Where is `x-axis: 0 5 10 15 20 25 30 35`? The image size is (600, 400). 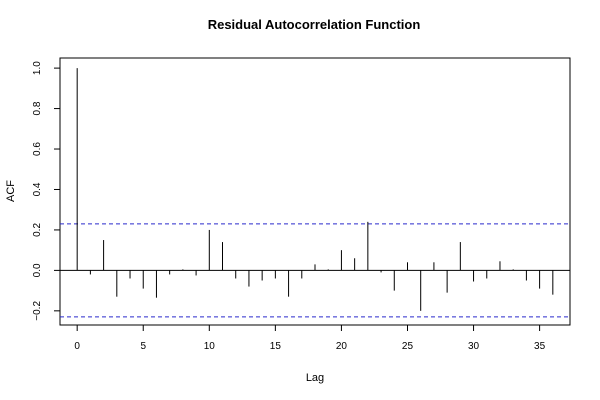
x-axis: 0 5 10 15 20 25 30 35 is located at coordinates (310, 338).